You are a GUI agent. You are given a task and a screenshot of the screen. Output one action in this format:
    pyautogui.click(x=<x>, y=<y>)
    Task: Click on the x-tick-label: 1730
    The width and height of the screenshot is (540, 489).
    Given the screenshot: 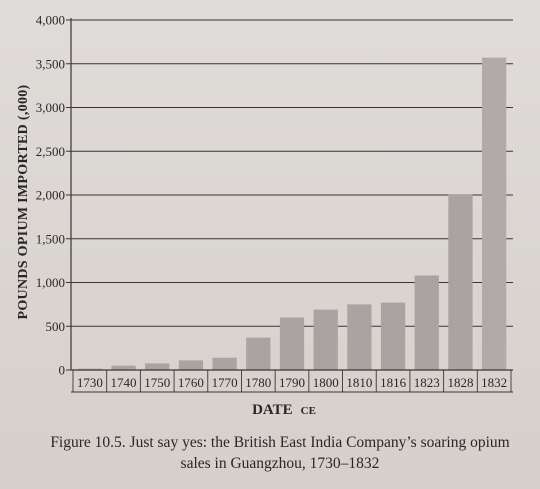 What is the action you would take?
    pyautogui.click(x=90, y=382)
    